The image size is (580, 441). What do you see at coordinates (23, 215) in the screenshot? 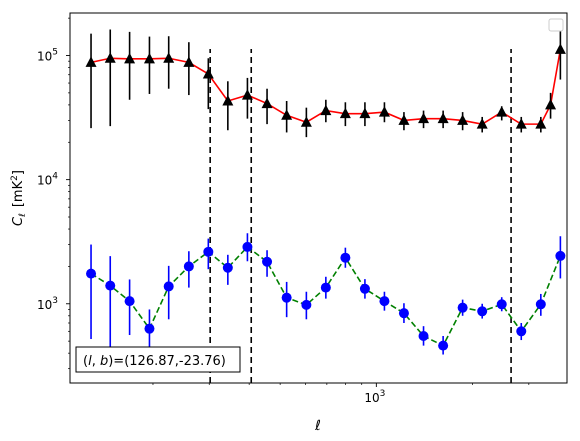
I see `y-axis-subscript: ℓ` at bounding box center [23, 215].